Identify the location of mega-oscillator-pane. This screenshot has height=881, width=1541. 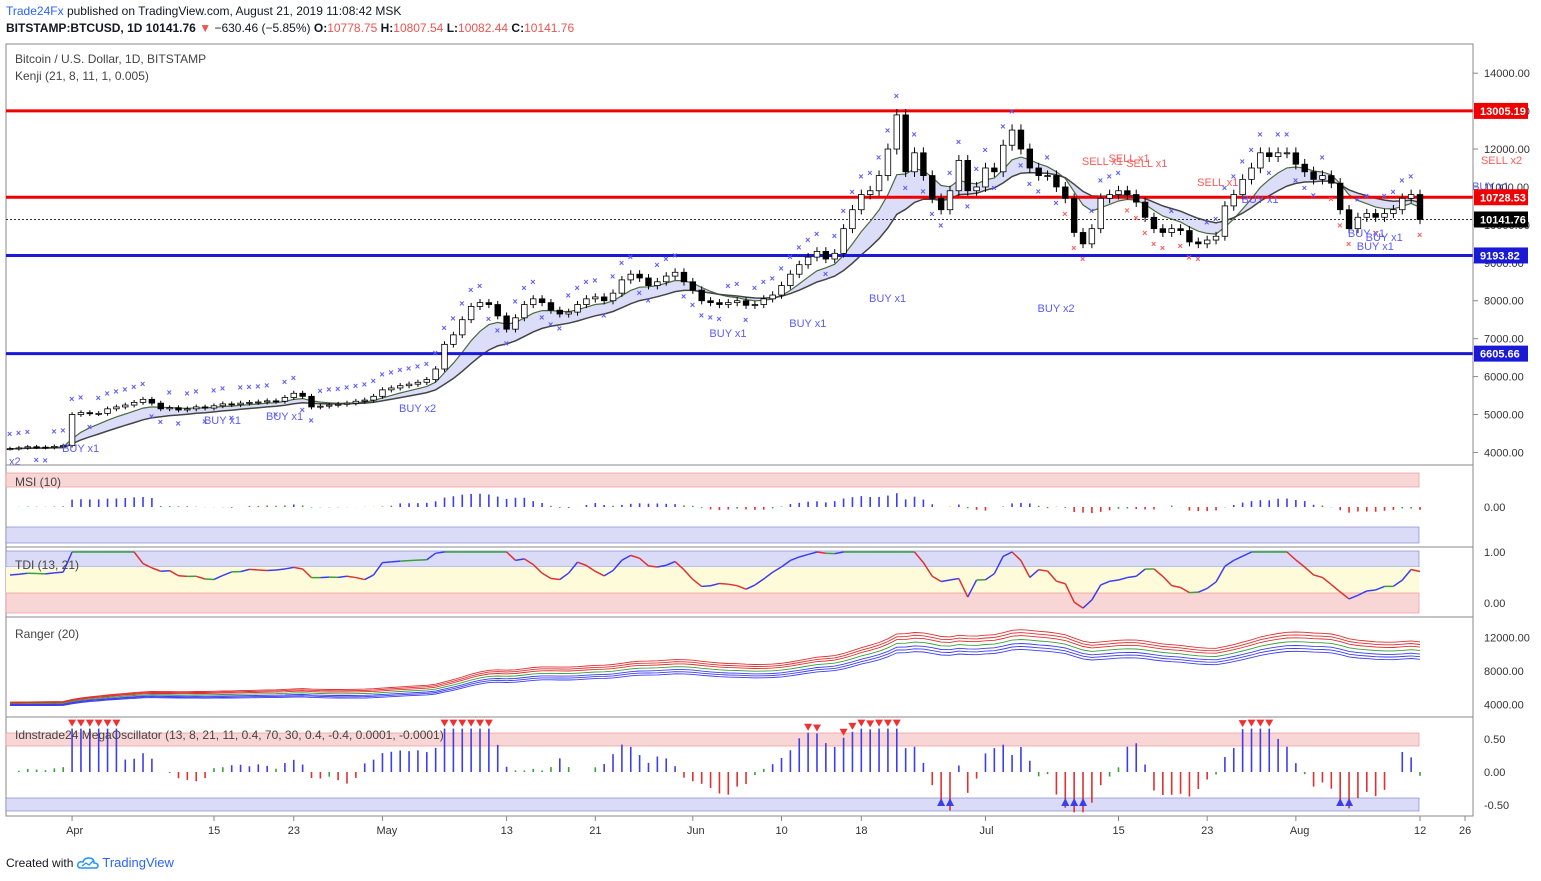
(713, 766).